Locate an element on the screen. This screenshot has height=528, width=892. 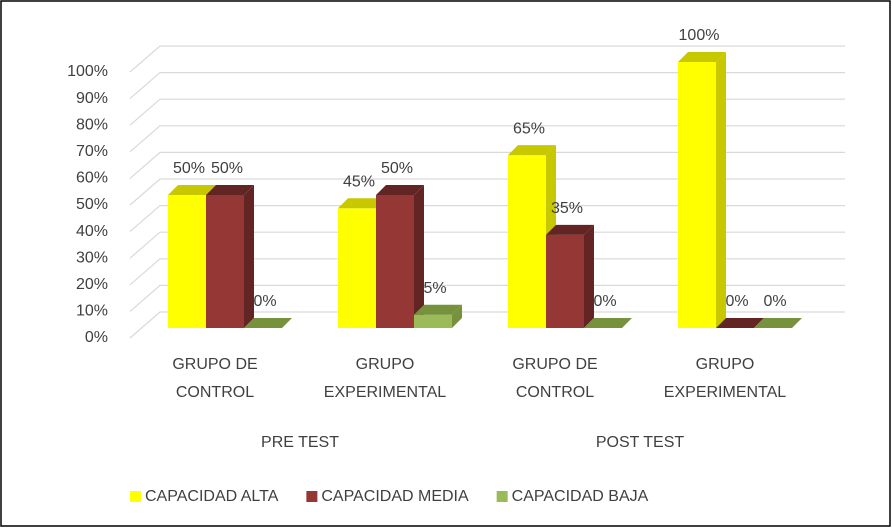
legend-label: CAPACIDAD ALTA is located at coordinates (212, 496).